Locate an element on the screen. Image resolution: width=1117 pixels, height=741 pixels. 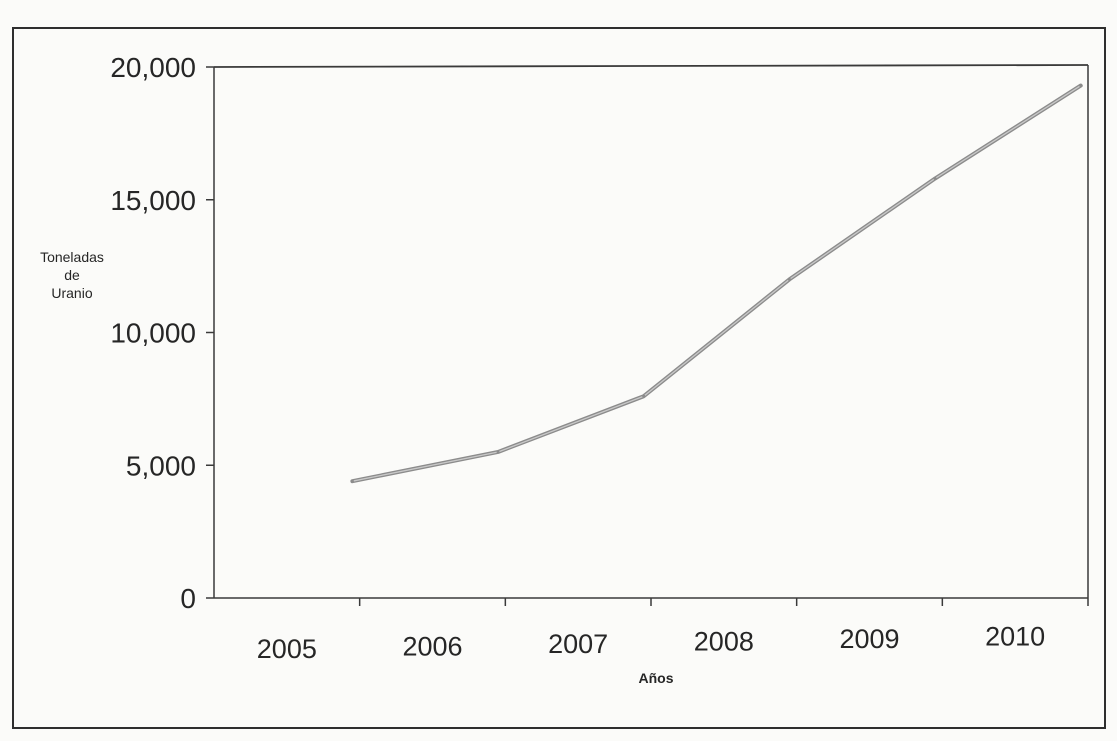
plot-top-border is located at coordinates (651, 66).